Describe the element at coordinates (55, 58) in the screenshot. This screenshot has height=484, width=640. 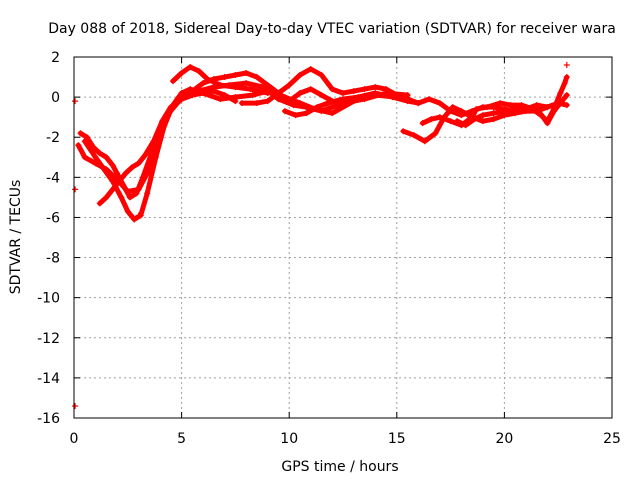
I see `y-tick-label: 2` at that location.